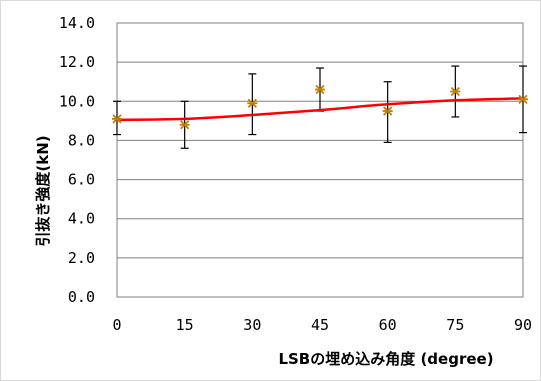 The height and width of the screenshot is (381, 541). What do you see at coordinates (388, 325) in the screenshot?
I see `x-tick-label: 60` at bounding box center [388, 325].